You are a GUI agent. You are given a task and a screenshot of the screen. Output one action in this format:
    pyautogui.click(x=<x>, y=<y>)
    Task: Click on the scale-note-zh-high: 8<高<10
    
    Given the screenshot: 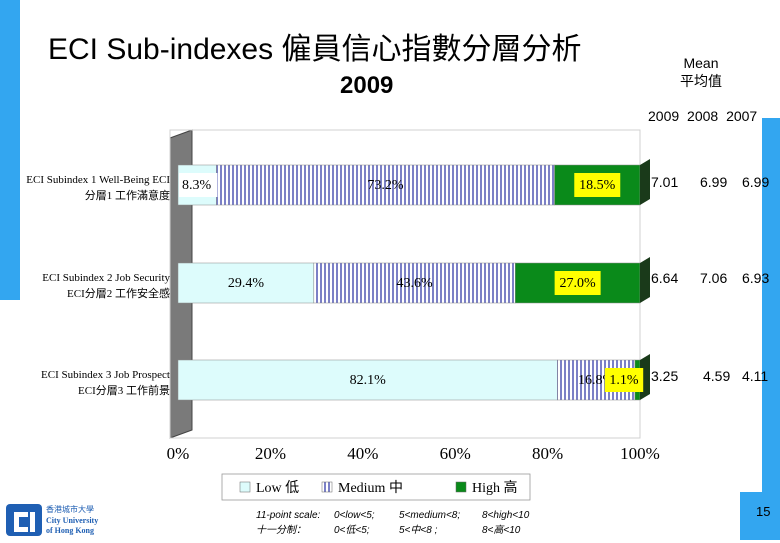 What is the action you would take?
    pyautogui.click(x=501, y=530)
    